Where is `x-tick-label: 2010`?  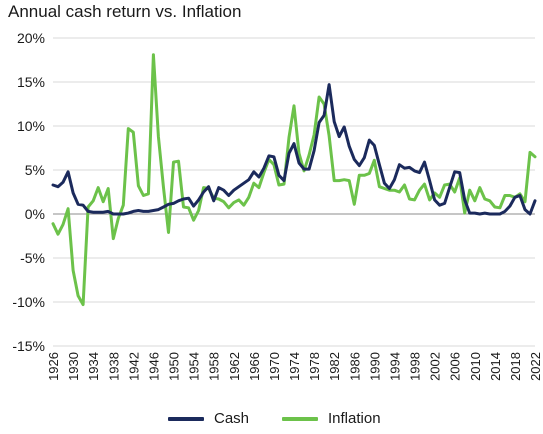 x-tick-label: 2010 is located at coordinates (475, 366).